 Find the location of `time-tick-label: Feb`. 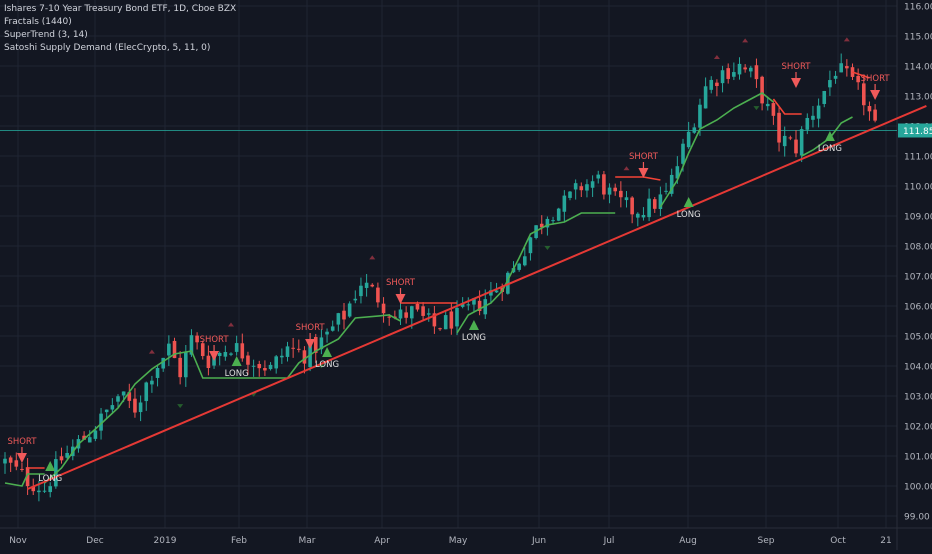

time-tick-label: Feb is located at coordinates (239, 541).